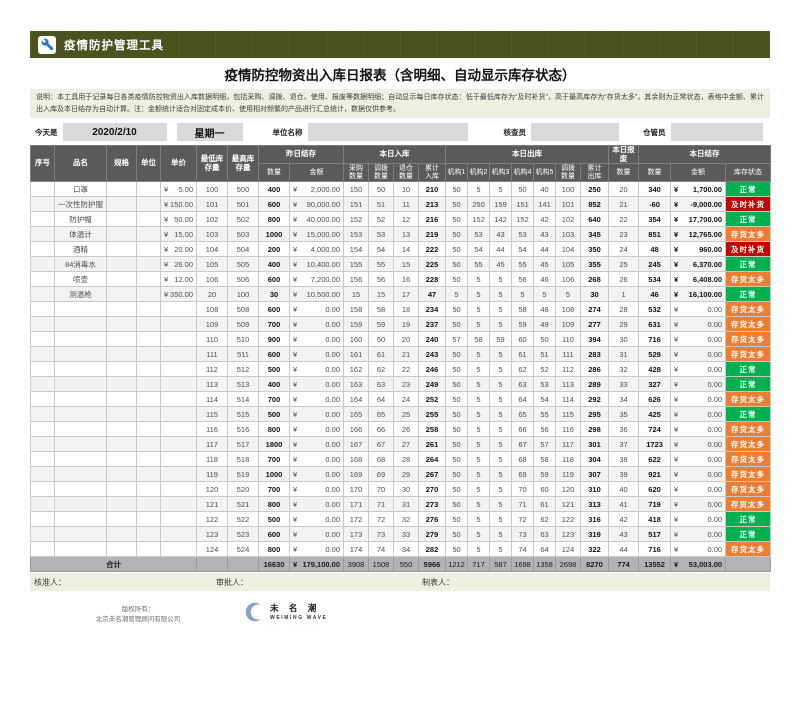 The image size is (800, 715). Describe the element at coordinates (432, 429) in the screenshot. I see `cell-total_in: 258` at that location.